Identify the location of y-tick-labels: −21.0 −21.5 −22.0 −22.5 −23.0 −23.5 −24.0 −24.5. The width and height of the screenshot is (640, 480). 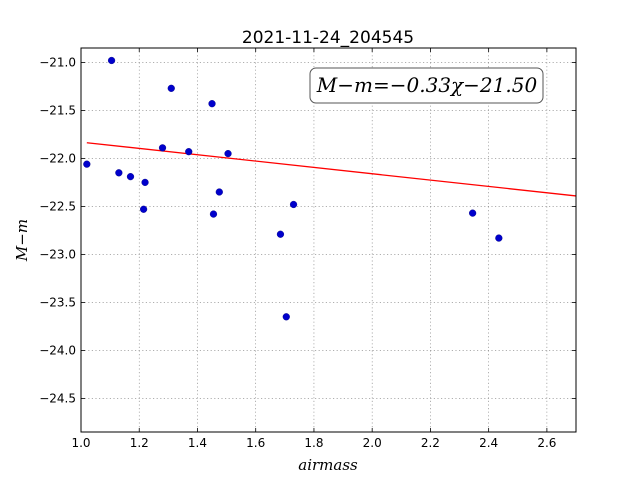
(57, 230).